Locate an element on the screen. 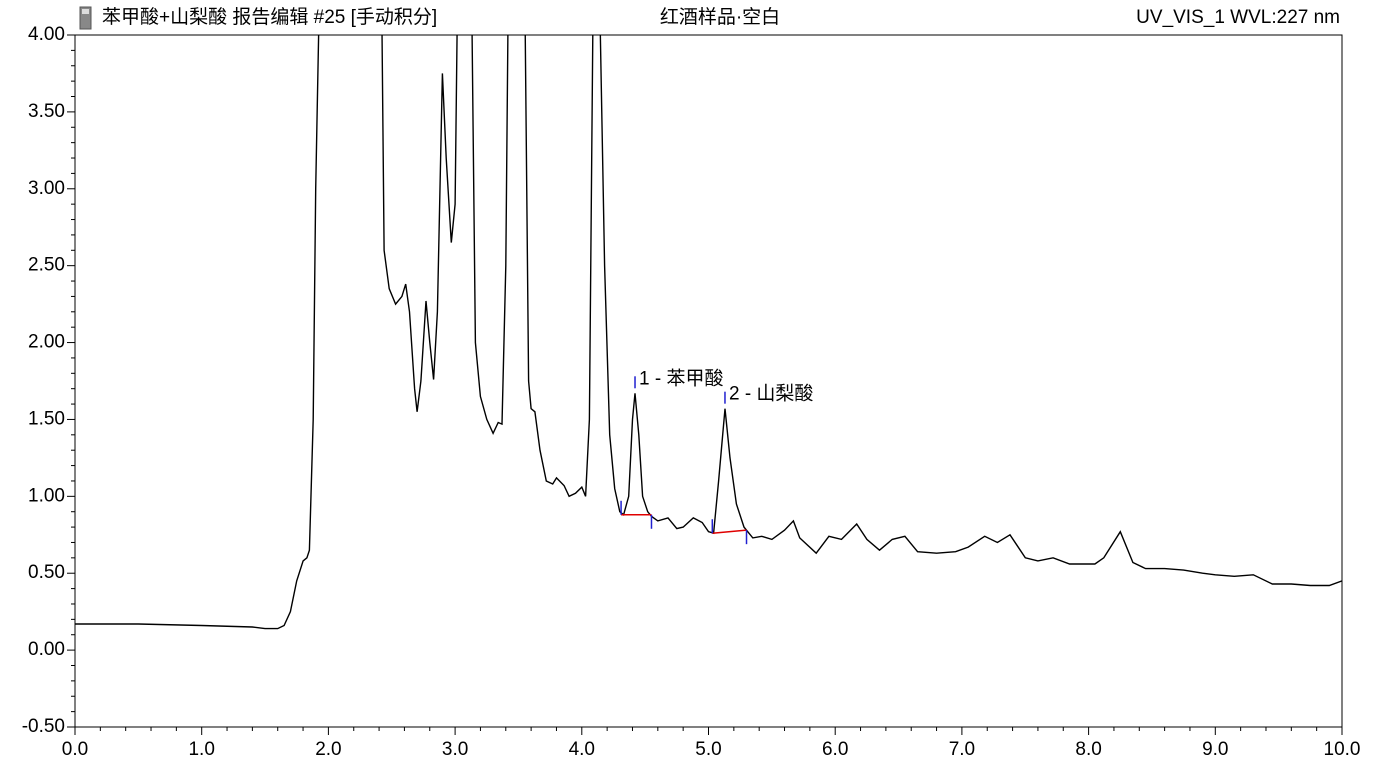  y-tick-label: 4.00 is located at coordinates (46, 34).